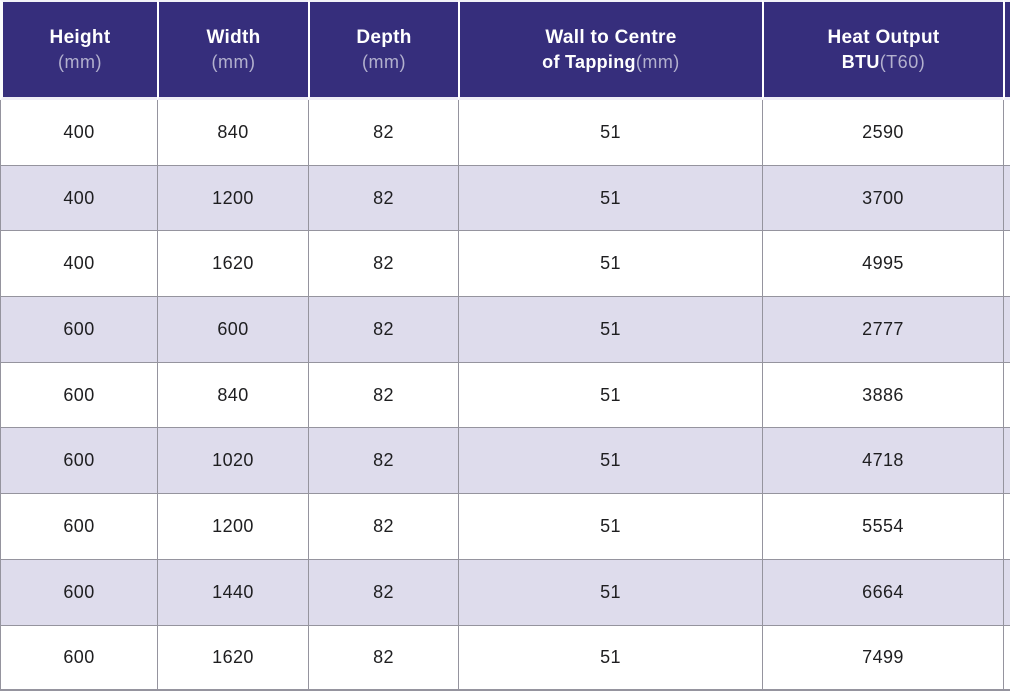 This screenshot has height=700, width=1010. I want to click on table-row: 600 840 82 51 3886, so click(505, 395).